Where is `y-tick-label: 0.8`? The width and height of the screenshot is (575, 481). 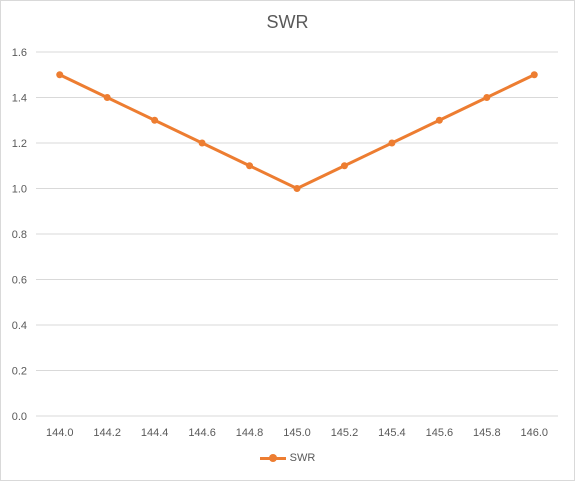
y-tick-label: 0.8 is located at coordinates (19, 235).